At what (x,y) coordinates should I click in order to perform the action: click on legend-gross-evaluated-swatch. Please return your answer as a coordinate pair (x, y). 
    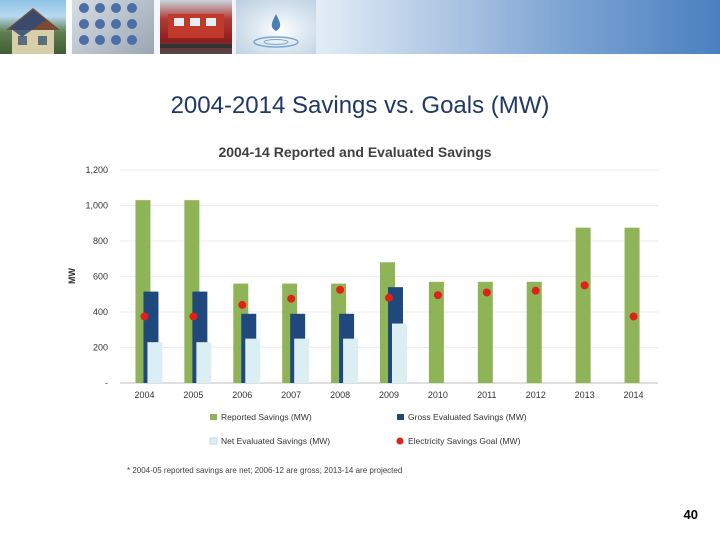
    Looking at the image, I should click on (400, 417).